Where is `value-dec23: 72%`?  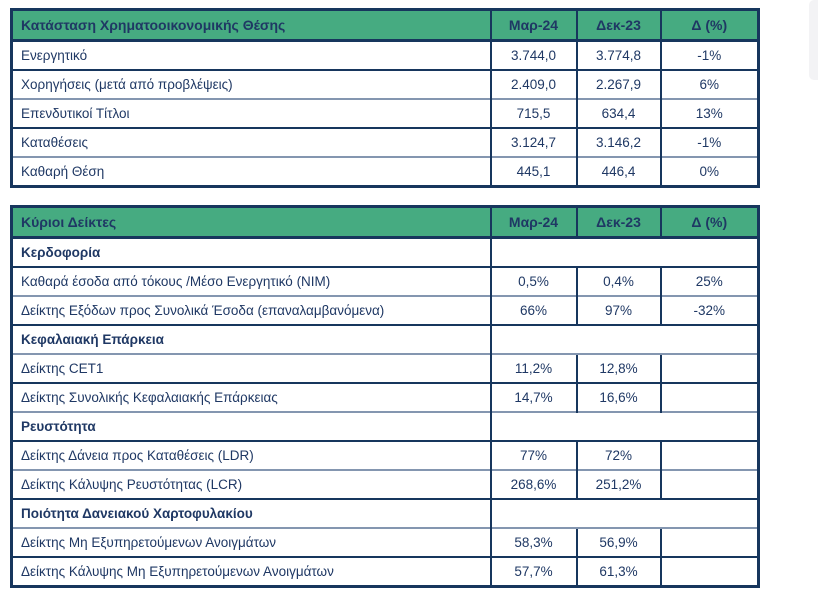
value-dec23: 72% is located at coordinates (618, 455).